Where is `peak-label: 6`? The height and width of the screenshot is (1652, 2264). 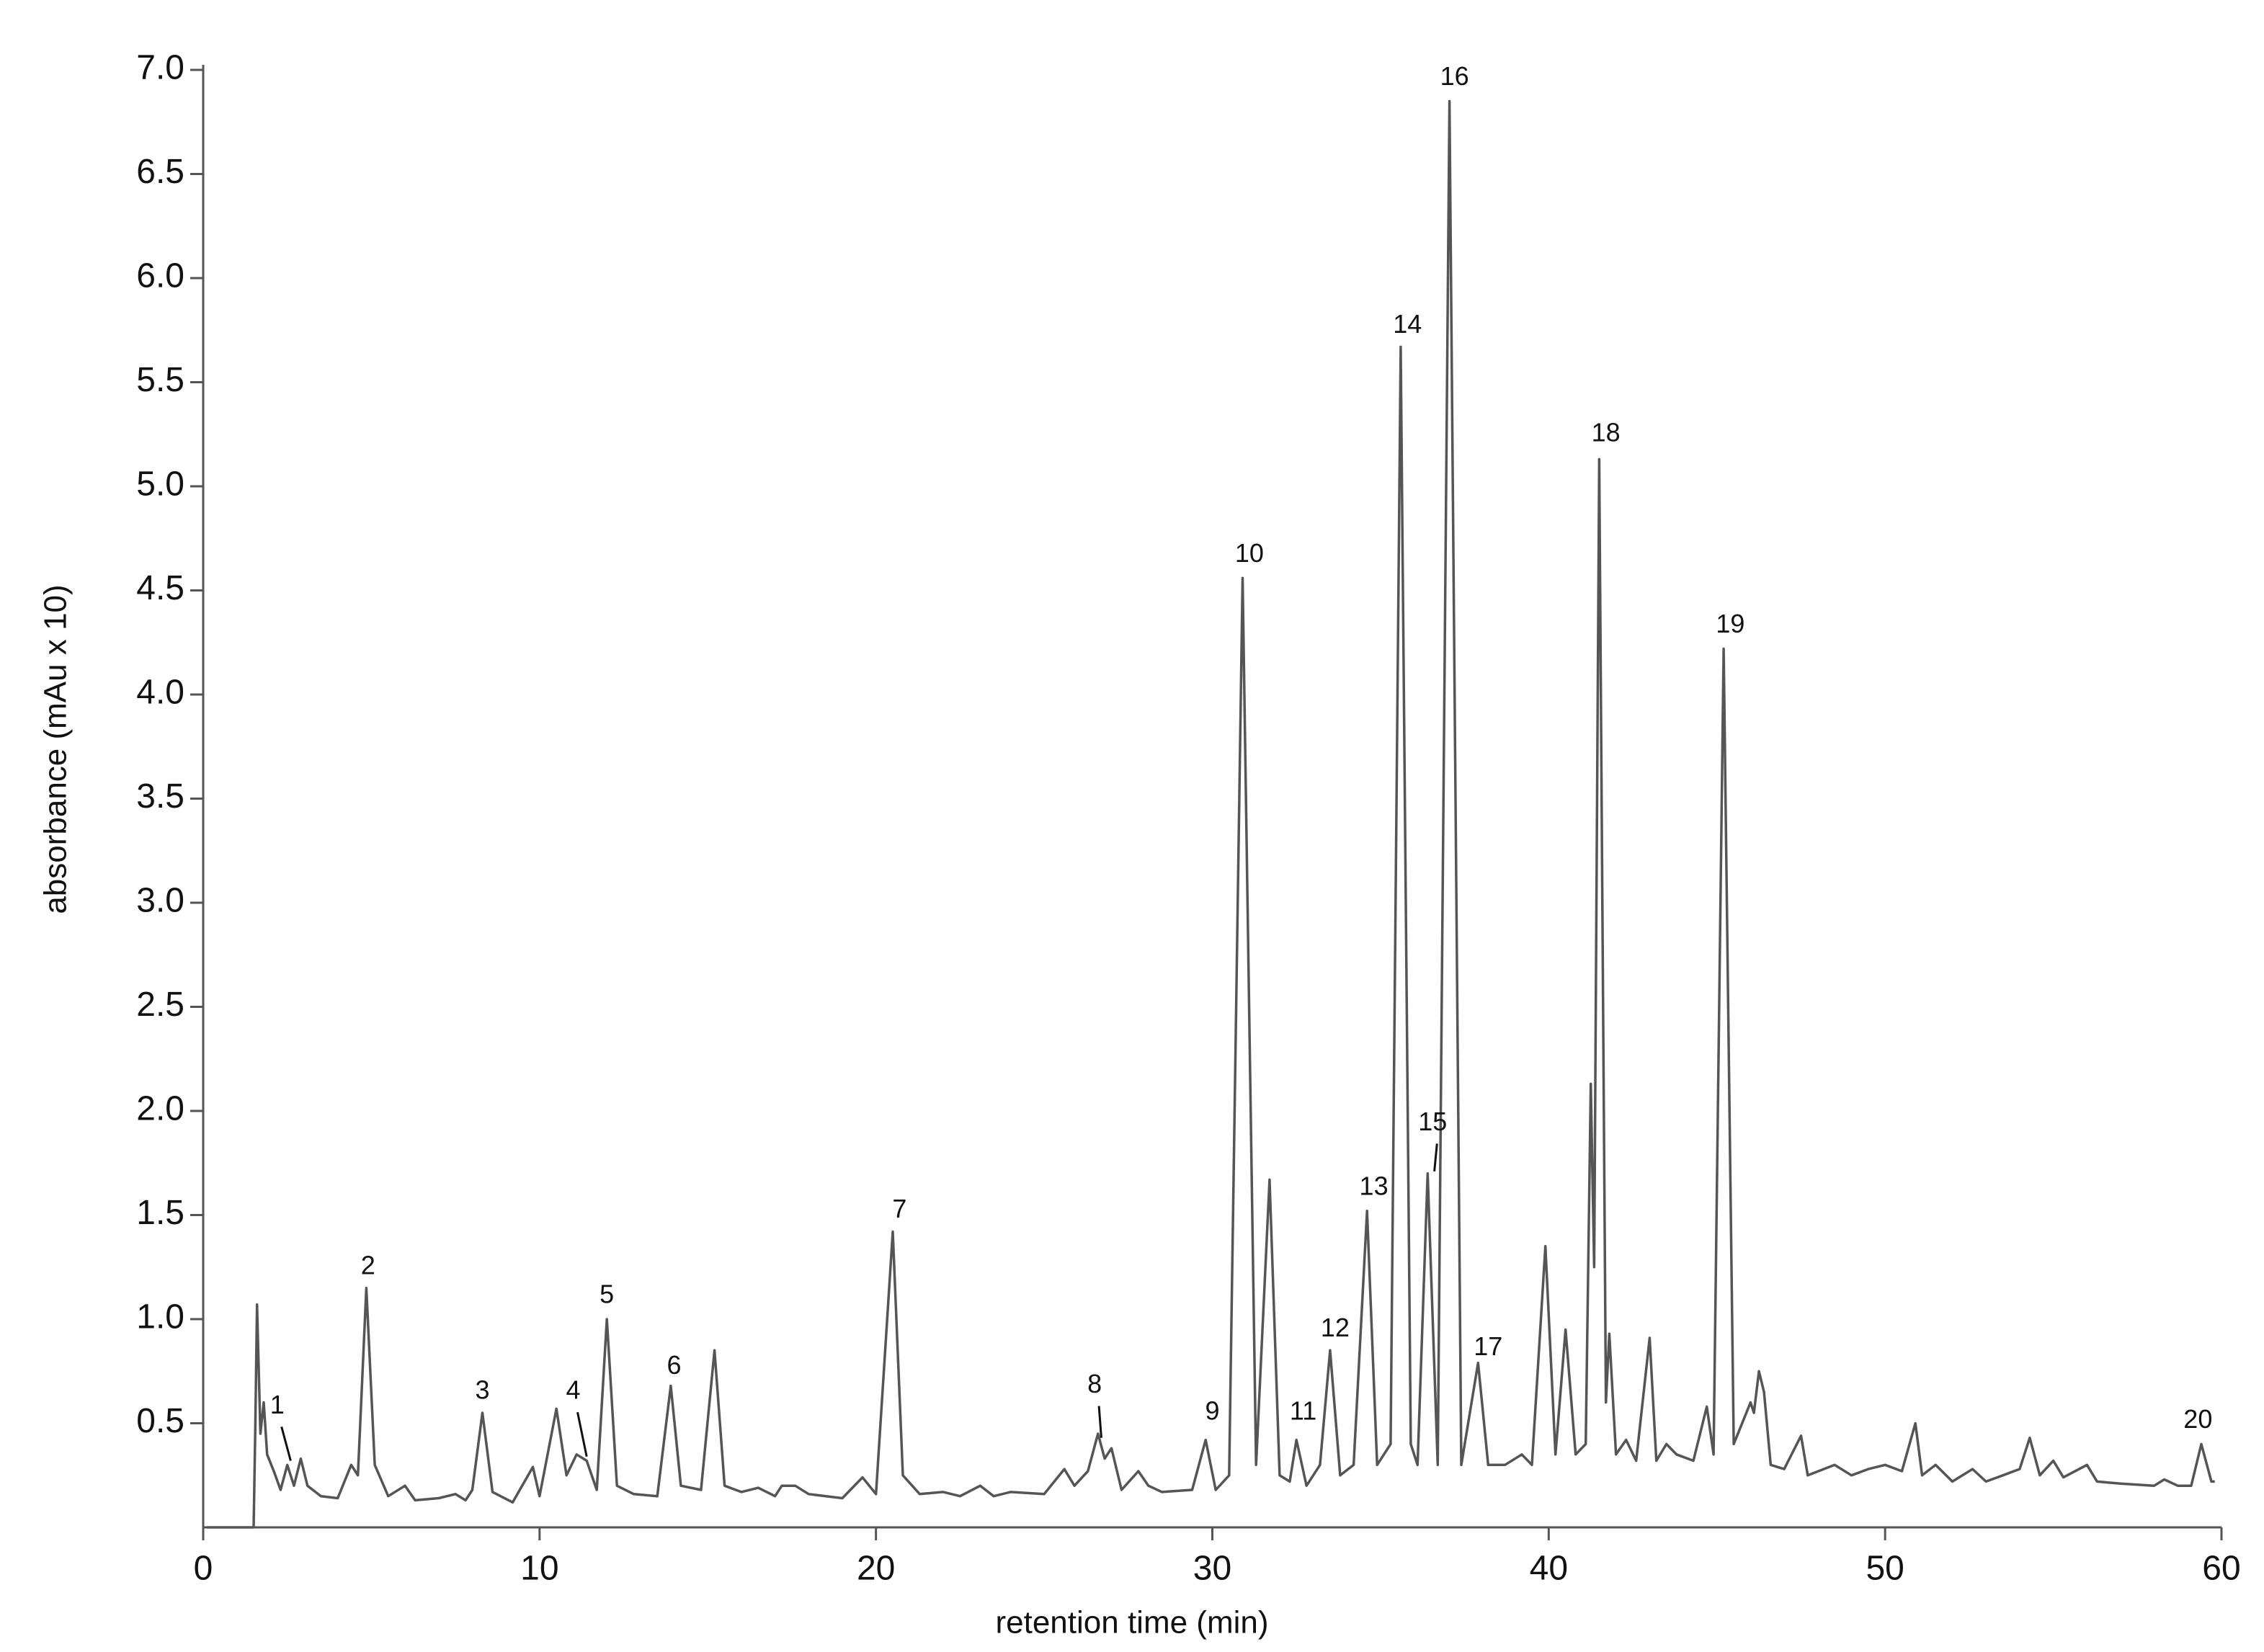
peak-label: 6 is located at coordinates (675, 1365).